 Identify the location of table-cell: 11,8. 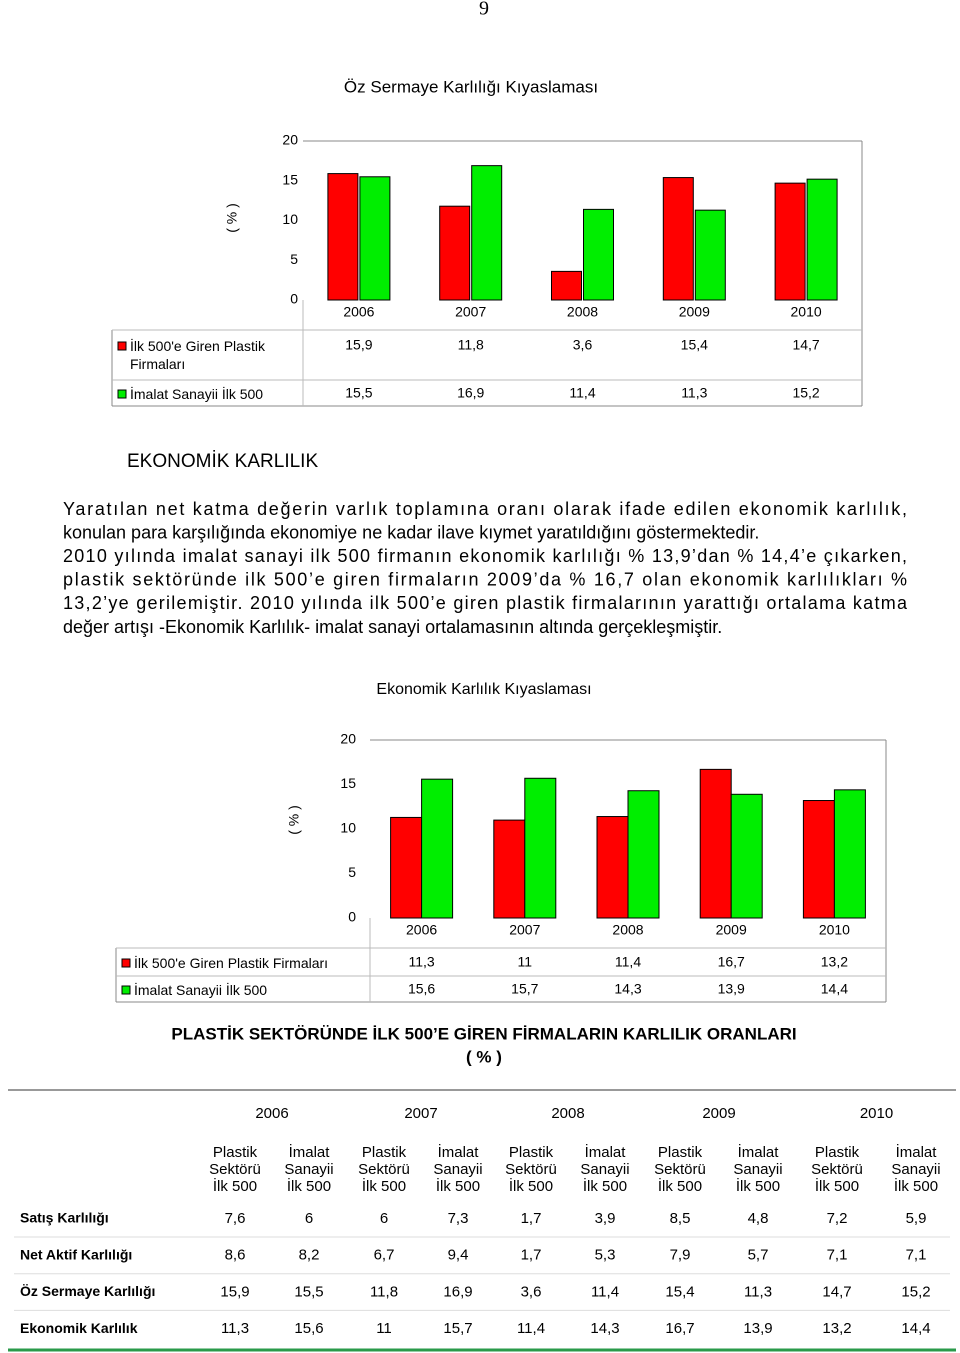
(384, 1291).